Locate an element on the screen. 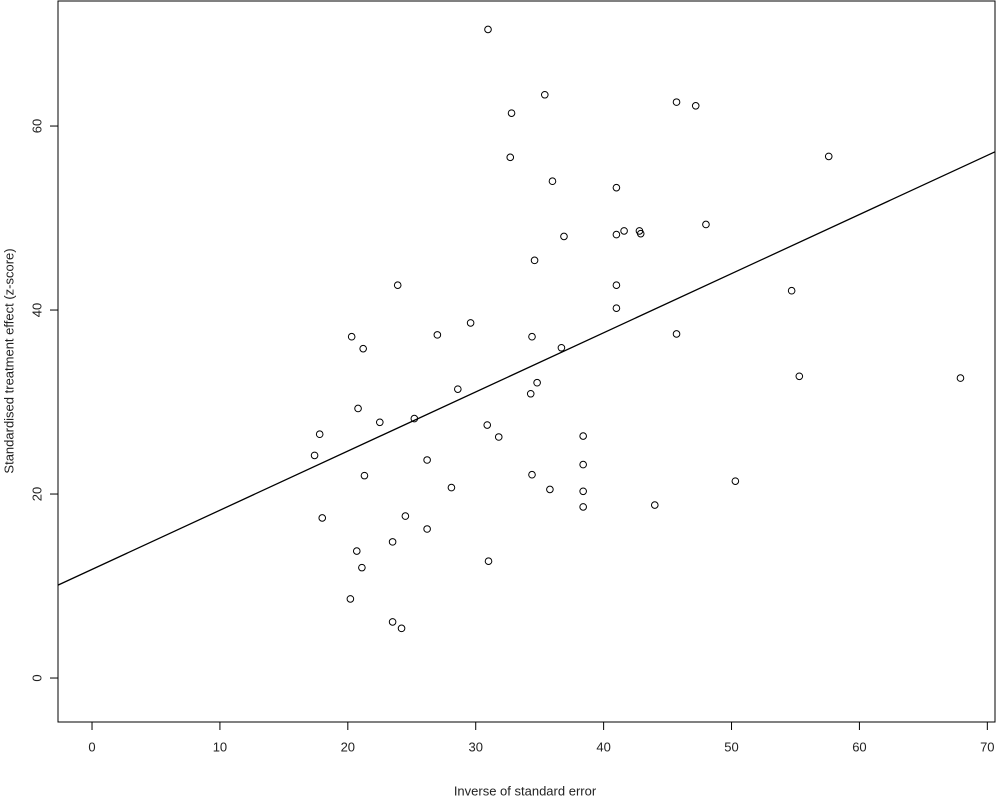 The image size is (998, 800). y-tick-label: 40 is located at coordinates (36, 310).